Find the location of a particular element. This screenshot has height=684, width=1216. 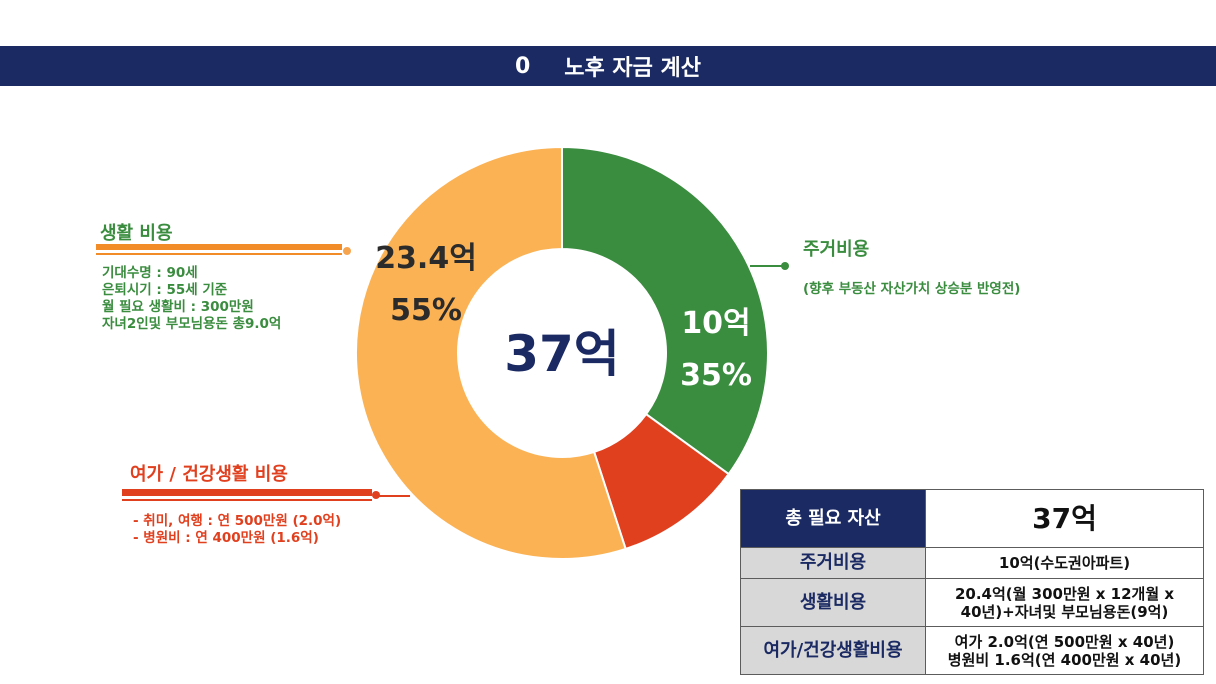

table-row-label: 생활비용 is located at coordinates (833, 602).